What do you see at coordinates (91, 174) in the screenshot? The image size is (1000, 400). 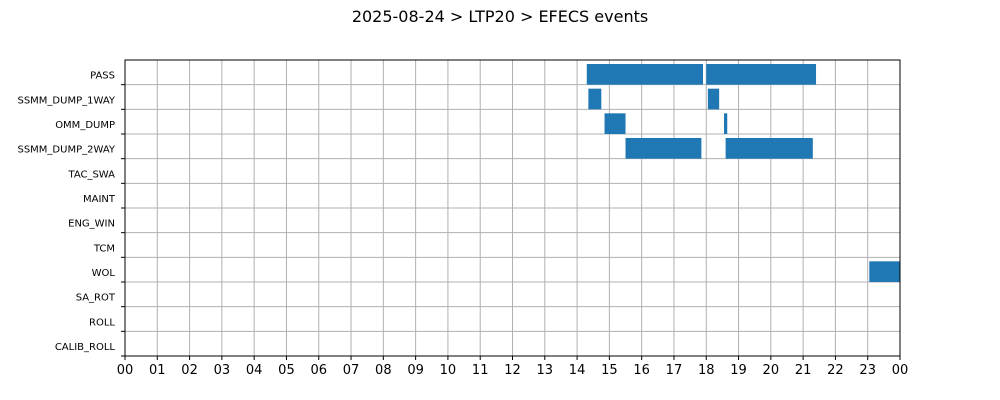 I see `y-category-label: TAC_SWA` at bounding box center [91, 174].